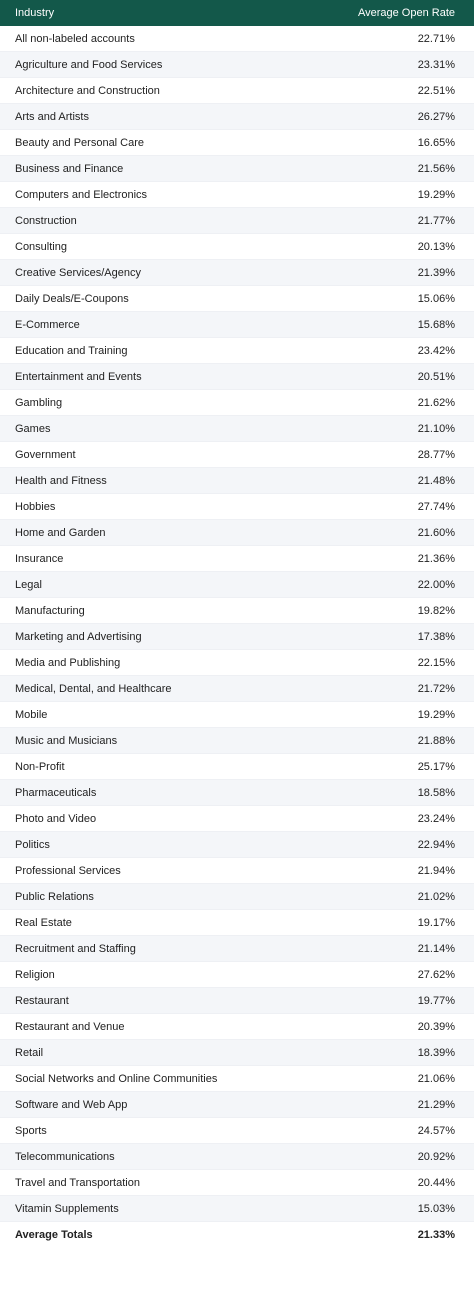  Describe the element at coordinates (87, 90) in the screenshot. I see `industry-cell: Architecture and Construction` at that location.